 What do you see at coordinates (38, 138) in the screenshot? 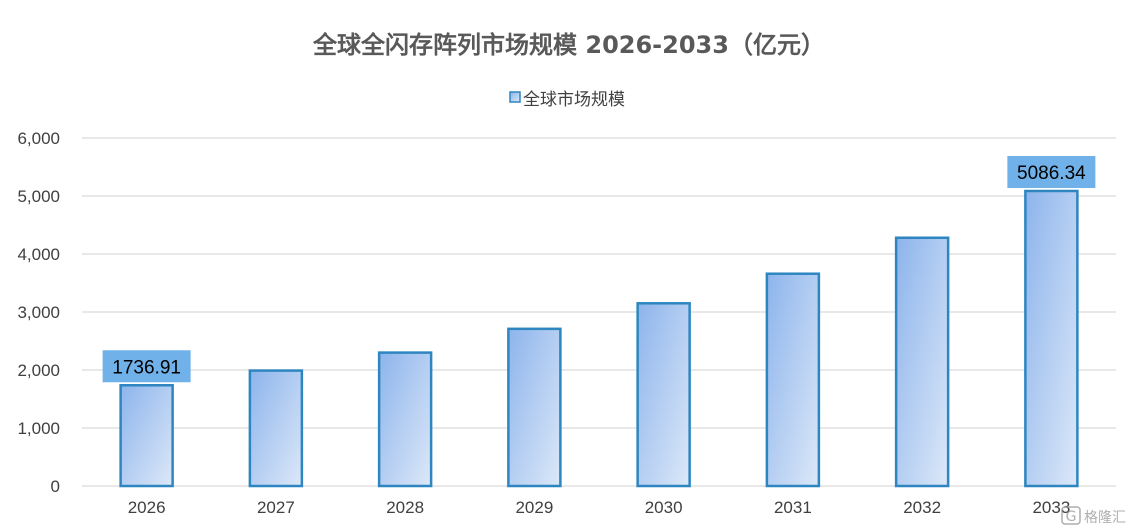
I see `y-tick-label: 6,000` at bounding box center [38, 138].